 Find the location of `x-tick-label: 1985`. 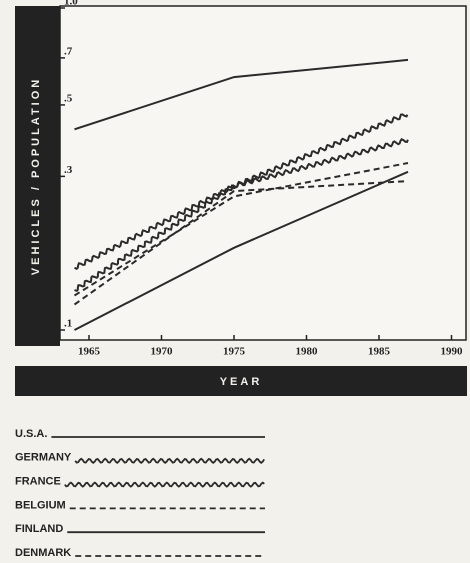

x-tick-label: 1985 is located at coordinates (379, 352).